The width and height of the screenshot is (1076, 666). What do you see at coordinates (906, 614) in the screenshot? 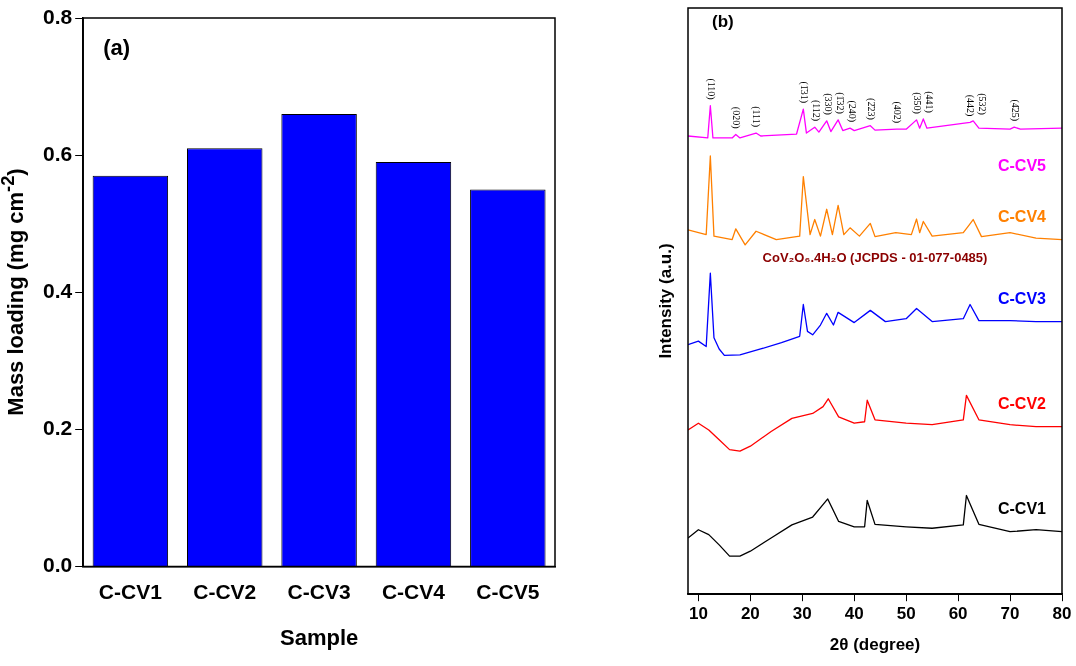
I see `x-tick-label: 50` at bounding box center [906, 614].